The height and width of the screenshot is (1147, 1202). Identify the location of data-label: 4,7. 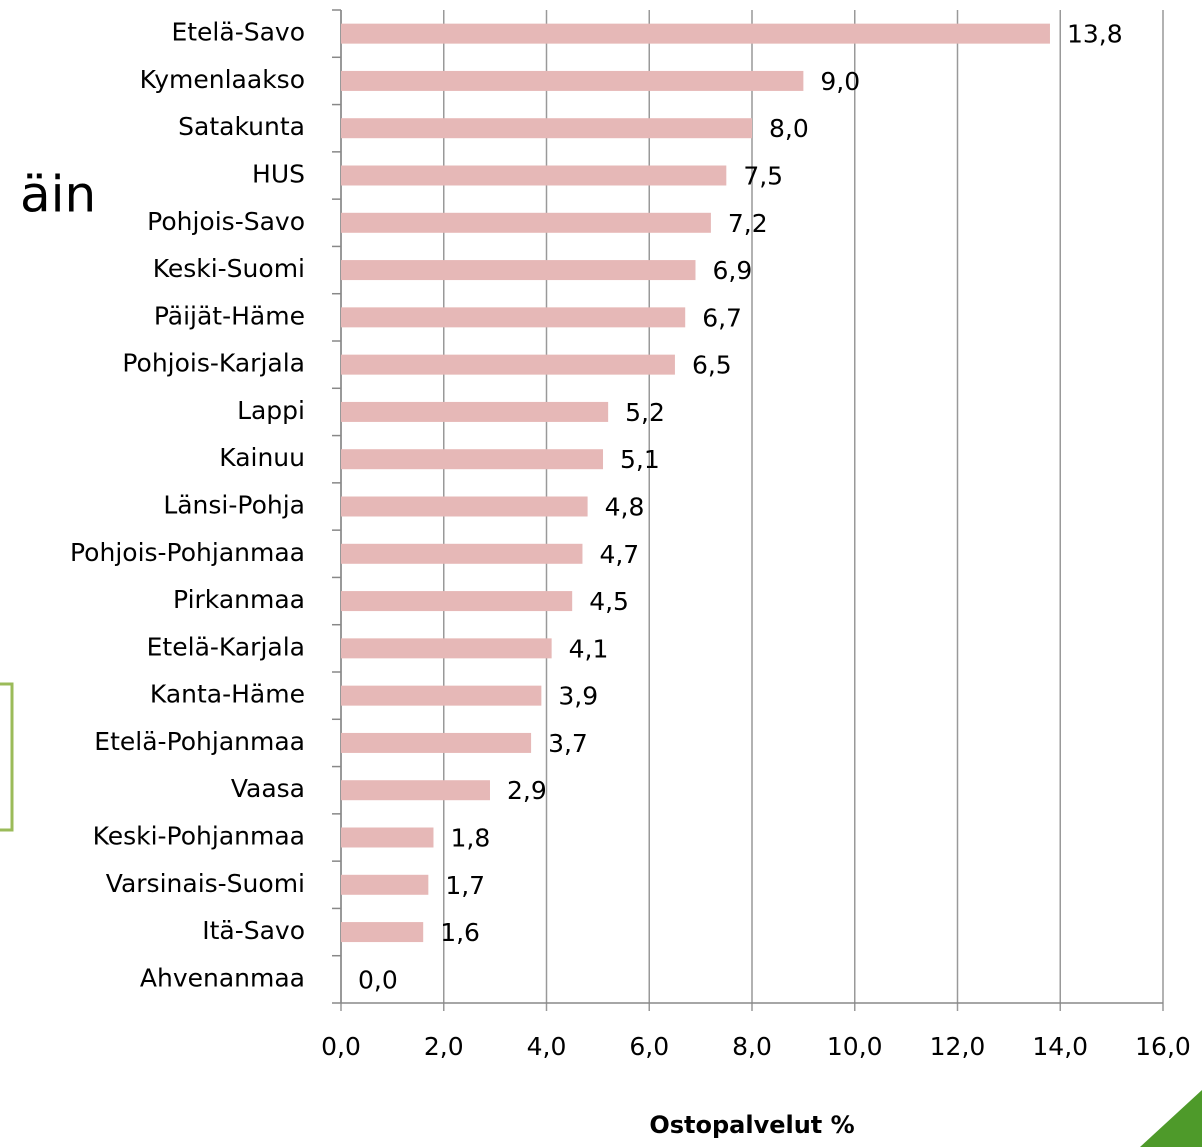
(619, 554).